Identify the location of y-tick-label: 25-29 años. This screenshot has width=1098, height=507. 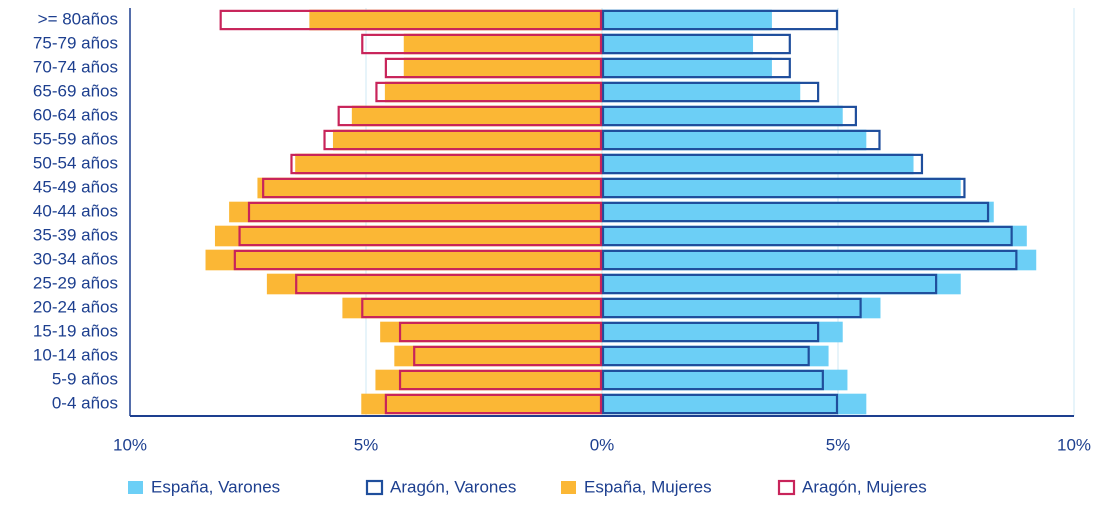
(75, 282).